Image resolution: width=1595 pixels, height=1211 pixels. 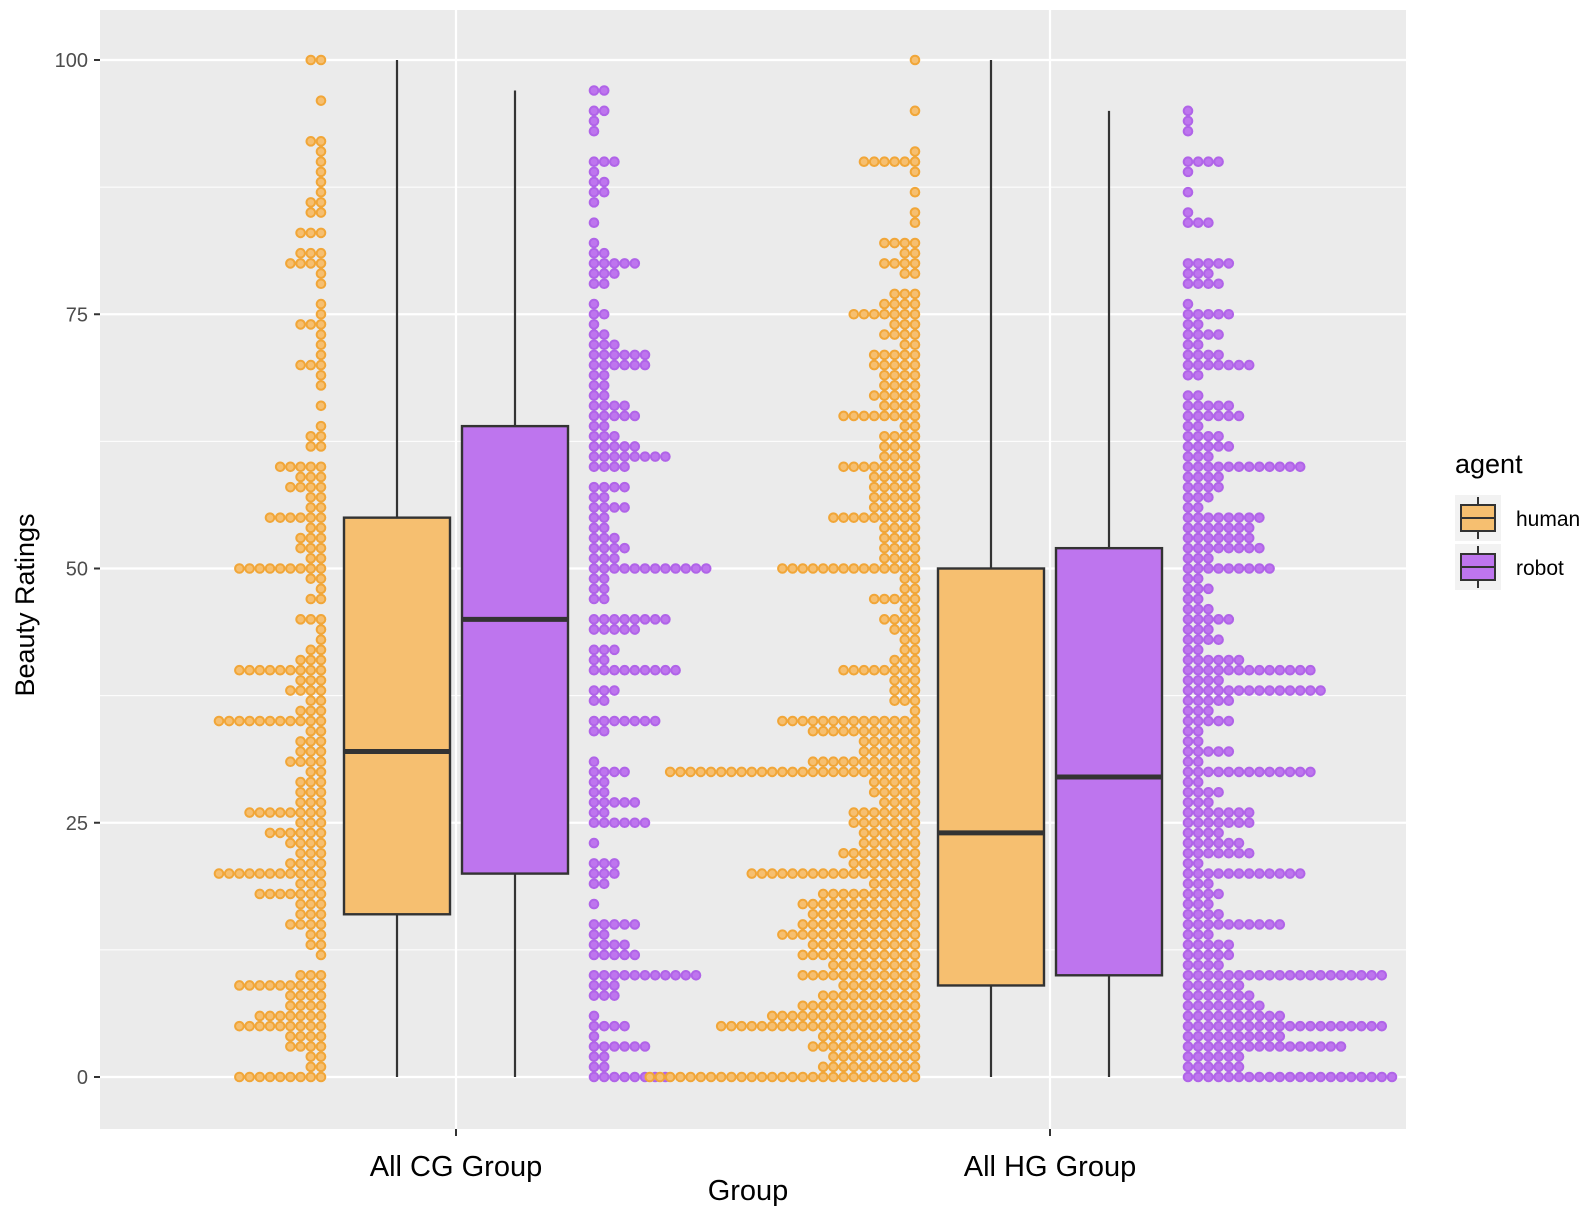 What do you see at coordinates (397, 716) in the screenshot?
I see `iqr-box` at bounding box center [397, 716].